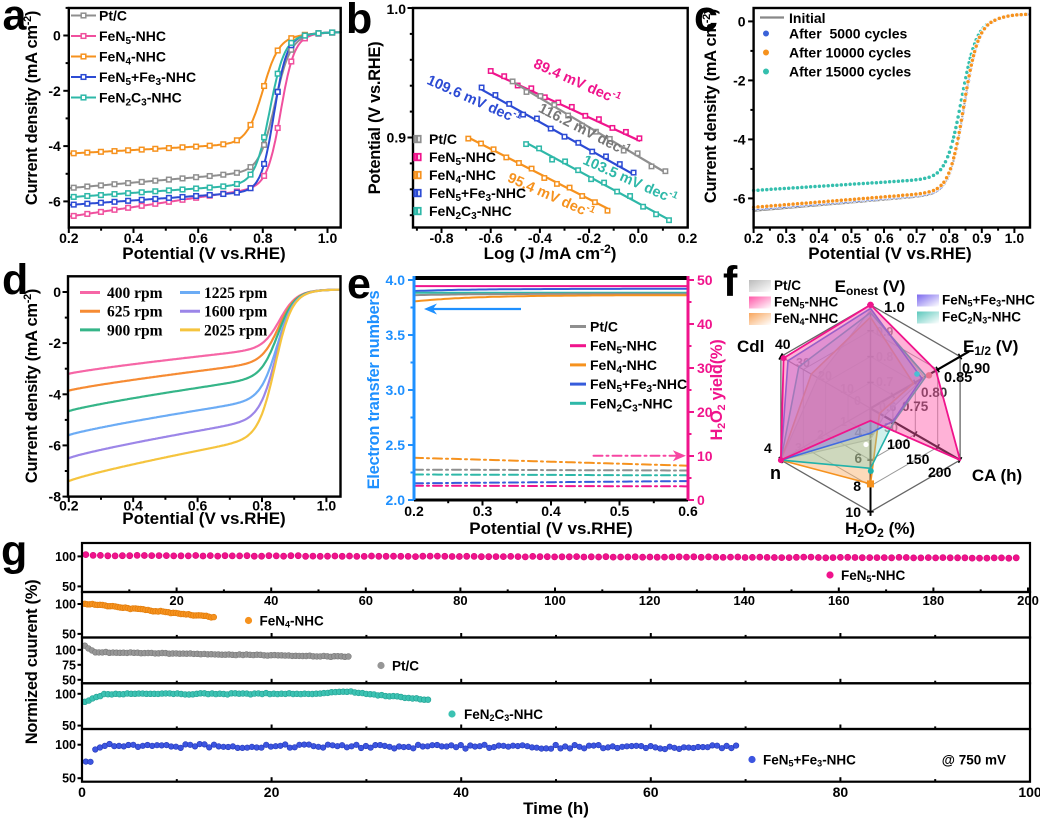 The width and height of the screenshot is (1040, 818). Describe the element at coordinates (359, 284) in the screenshot. I see `svg-text: e` at that location.